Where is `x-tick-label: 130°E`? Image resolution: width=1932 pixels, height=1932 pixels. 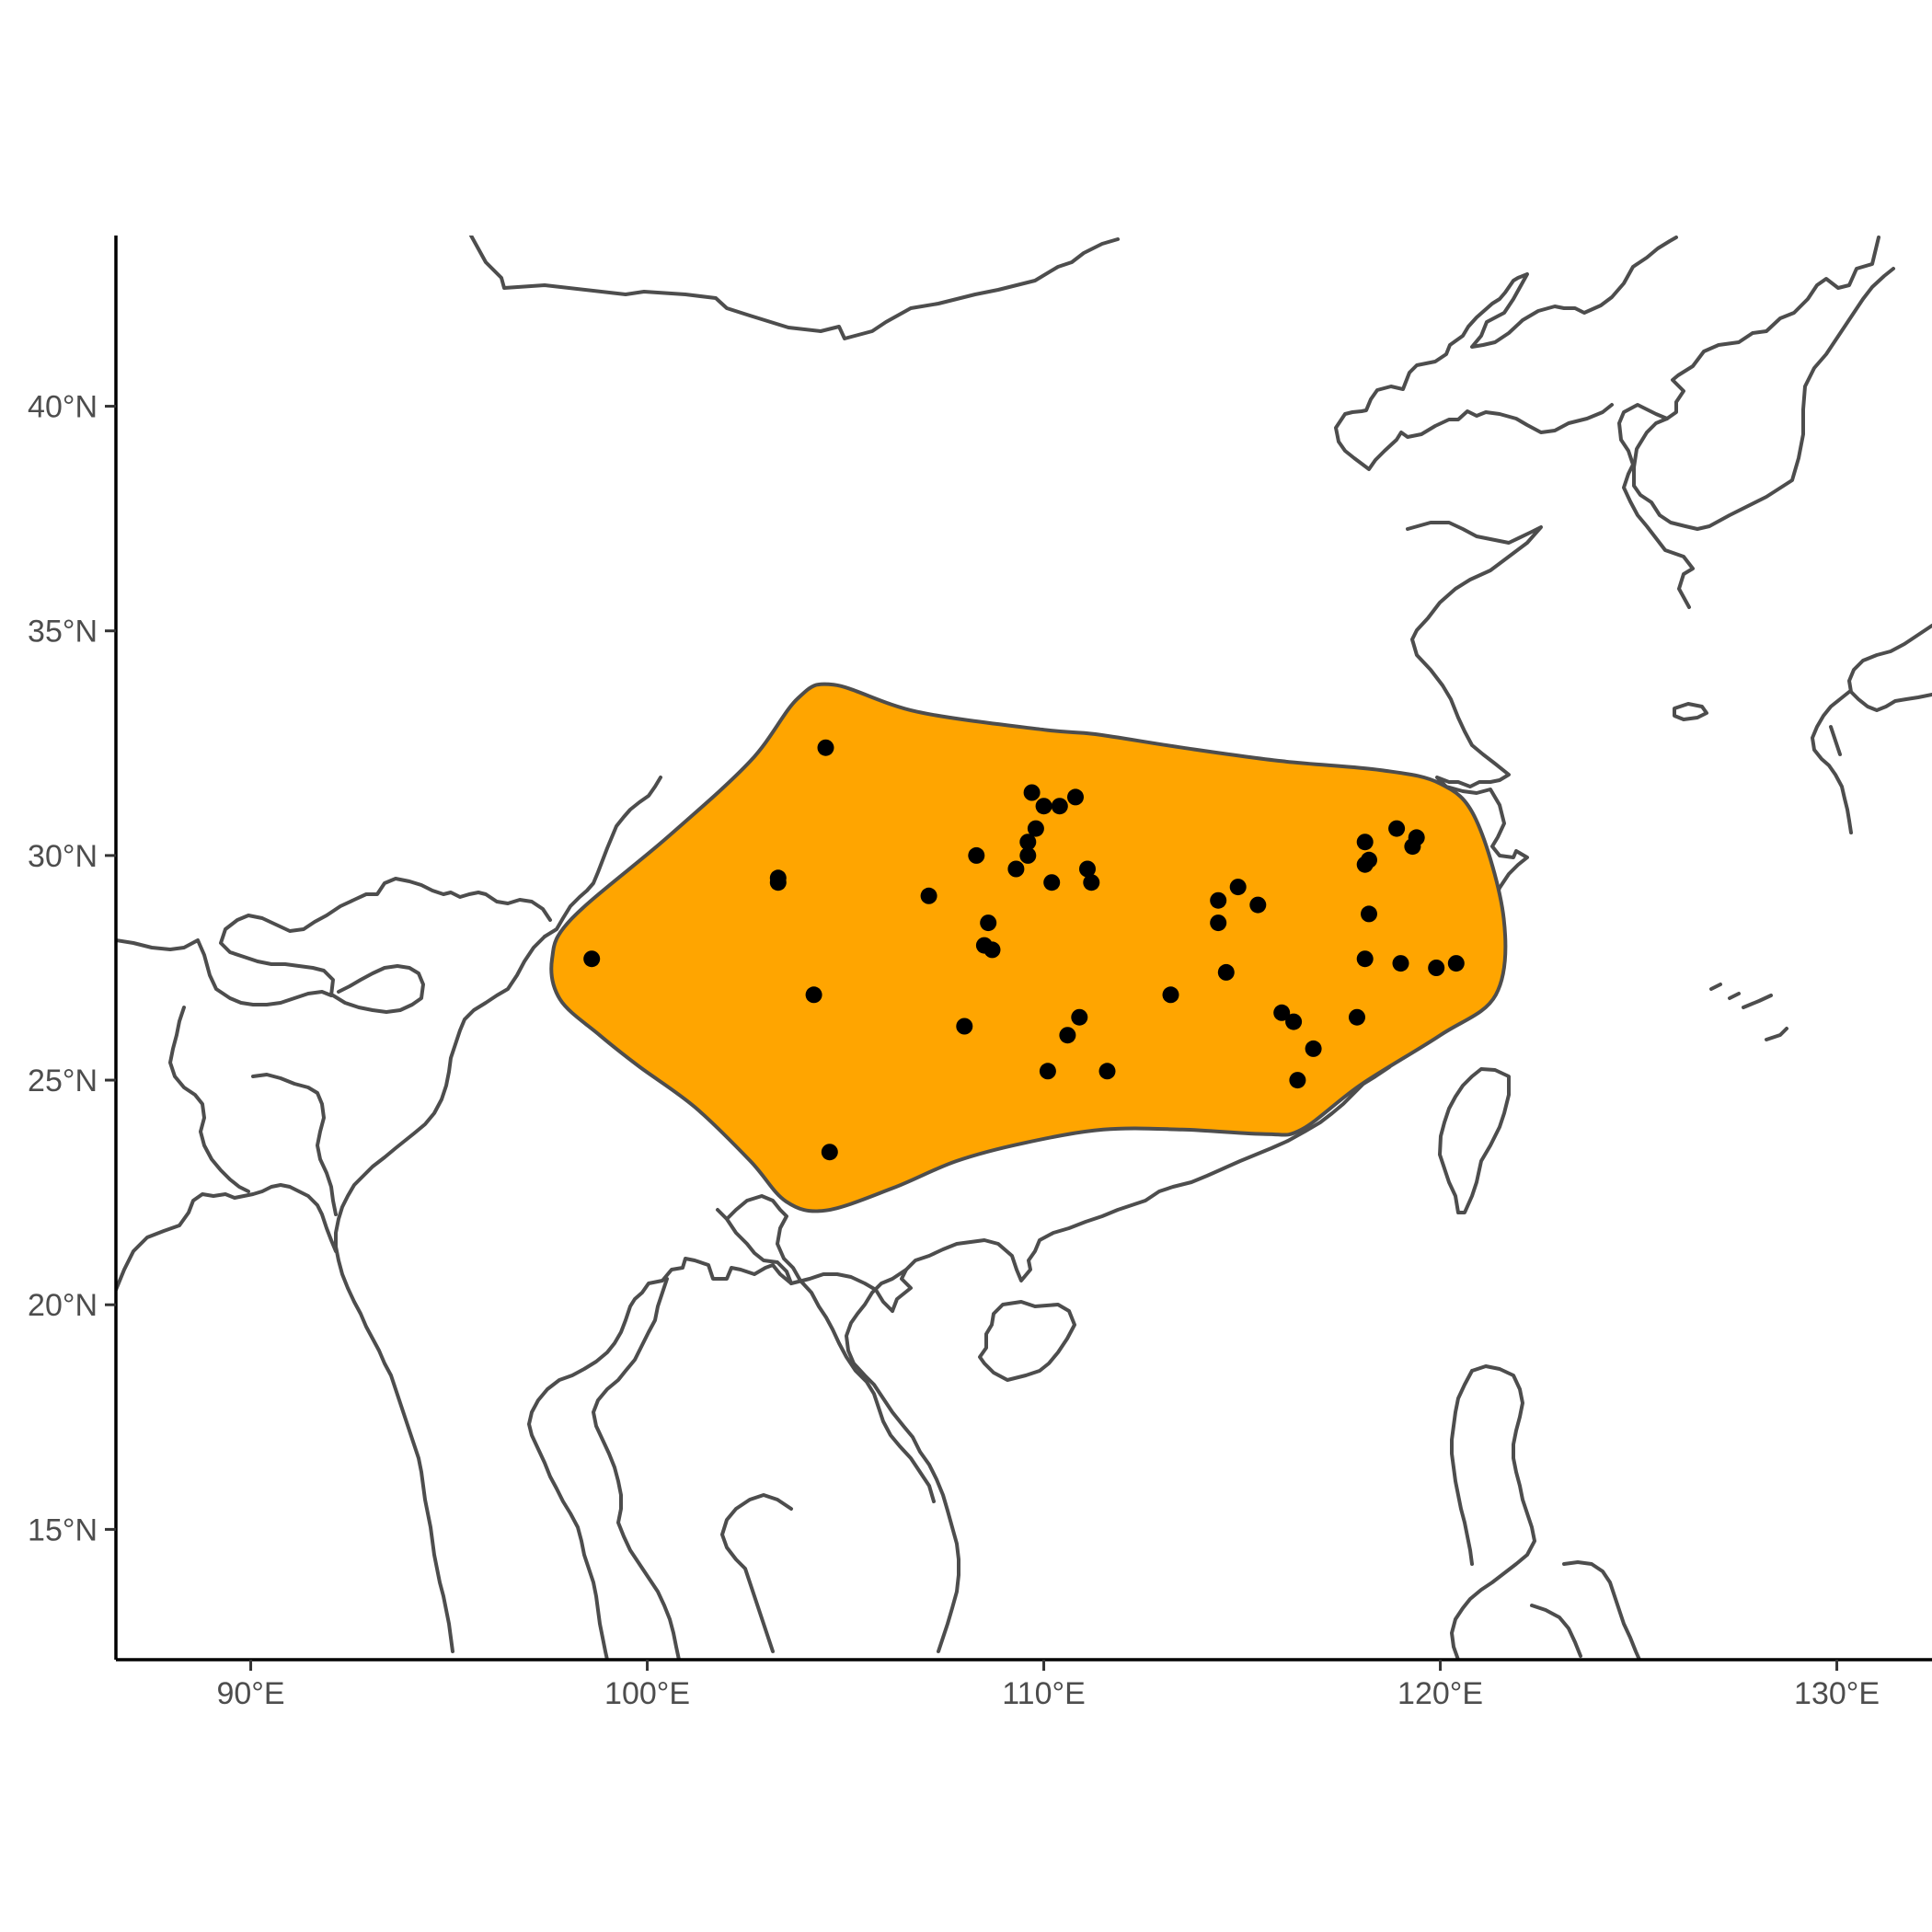 x-tick-label: 130°E is located at coordinates (1837, 1693).